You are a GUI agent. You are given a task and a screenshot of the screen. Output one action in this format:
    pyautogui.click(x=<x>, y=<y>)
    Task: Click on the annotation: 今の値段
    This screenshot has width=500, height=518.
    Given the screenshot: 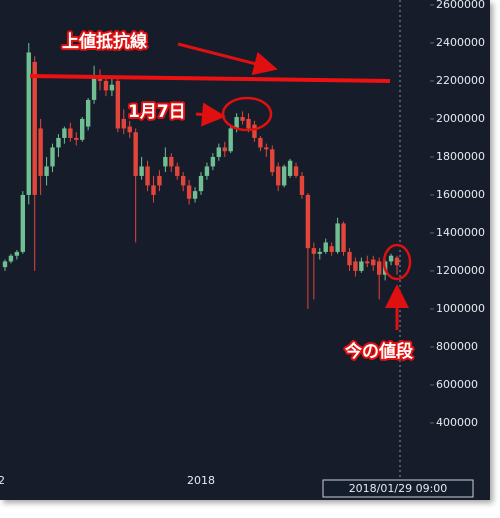 What is the action you would take?
    pyautogui.click(x=379, y=351)
    